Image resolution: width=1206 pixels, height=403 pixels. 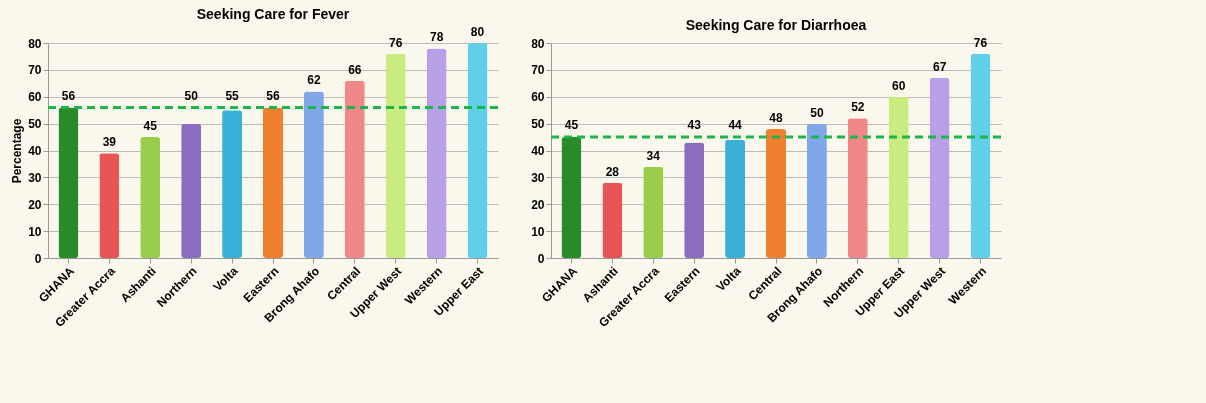 What do you see at coordinates (232, 95) in the screenshot?
I see `data-label: 55` at bounding box center [232, 95].